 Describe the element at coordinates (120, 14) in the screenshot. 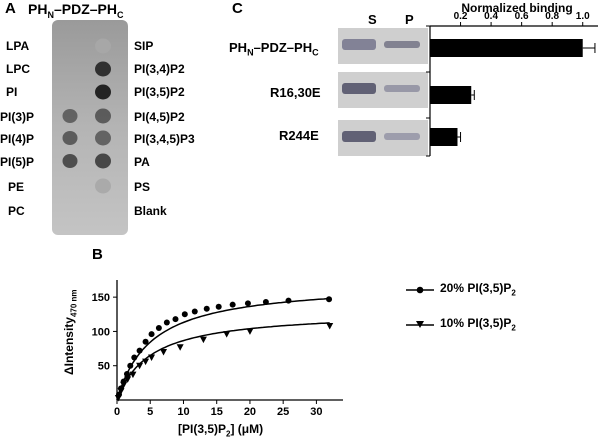

I see `panel-a-title-sub2: C` at that location.